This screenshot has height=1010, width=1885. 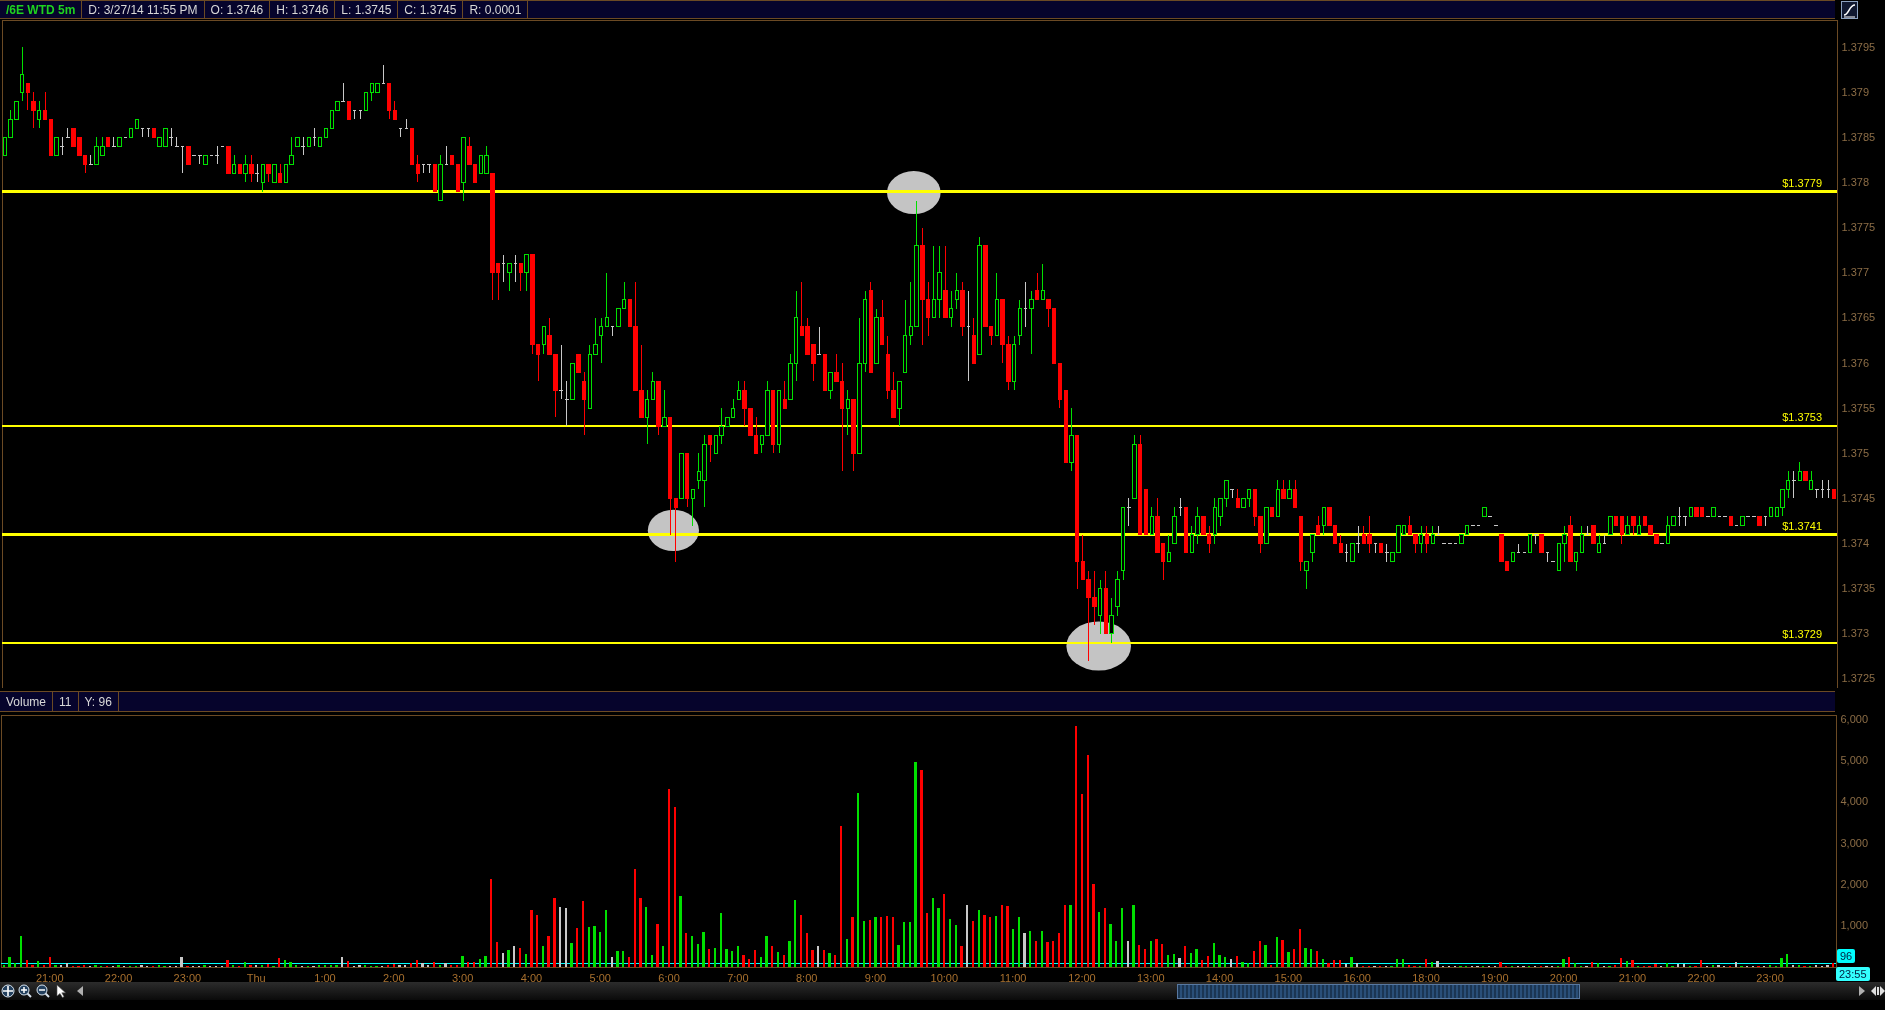 I want to click on x-tick-label: 15:00, so click(x=1288, y=977).